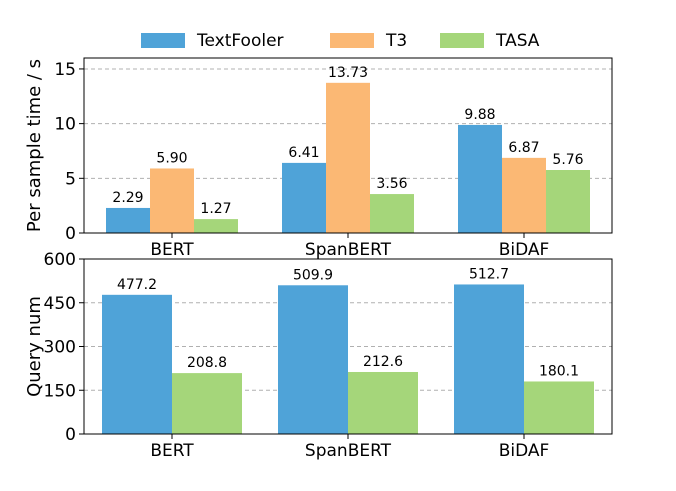 This screenshot has width=676, height=491. I want to click on y-axis-label: Per sample time / s, so click(34, 145).